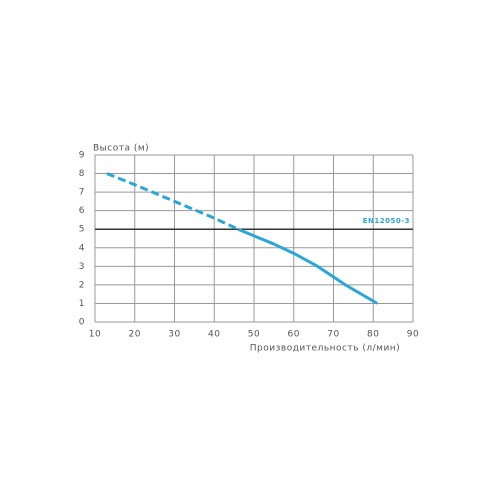  Describe the element at coordinates (82, 323) in the screenshot. I see `y-tick-label: 0` at that location.